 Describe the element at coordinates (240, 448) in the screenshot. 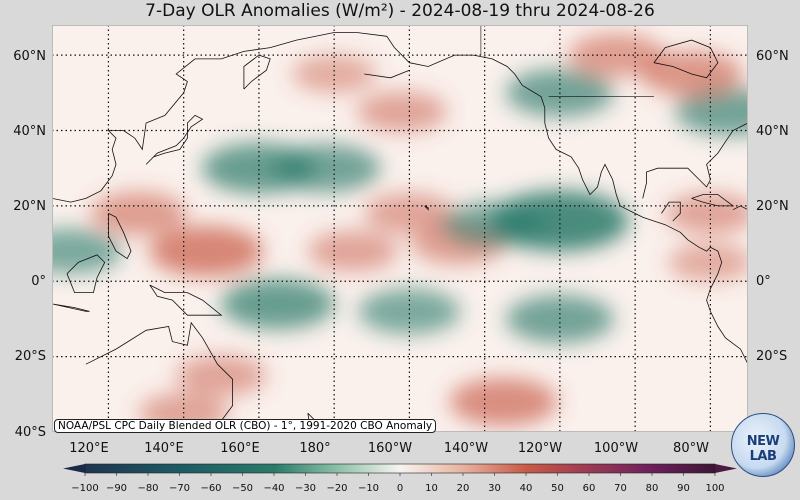

I see `lon-label: 160°E` at that location.